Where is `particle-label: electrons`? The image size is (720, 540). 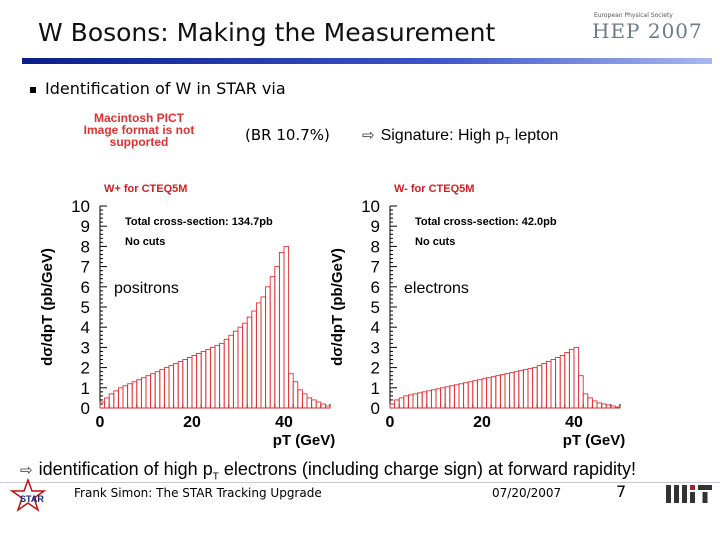 particle-label: electrons is located at coordinates (436, 288).